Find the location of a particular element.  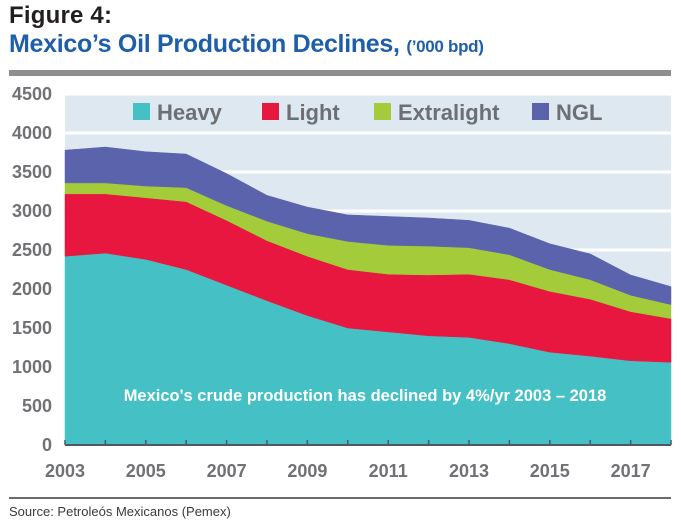

legend-label: Heavy is located at coordinates (190, 112).